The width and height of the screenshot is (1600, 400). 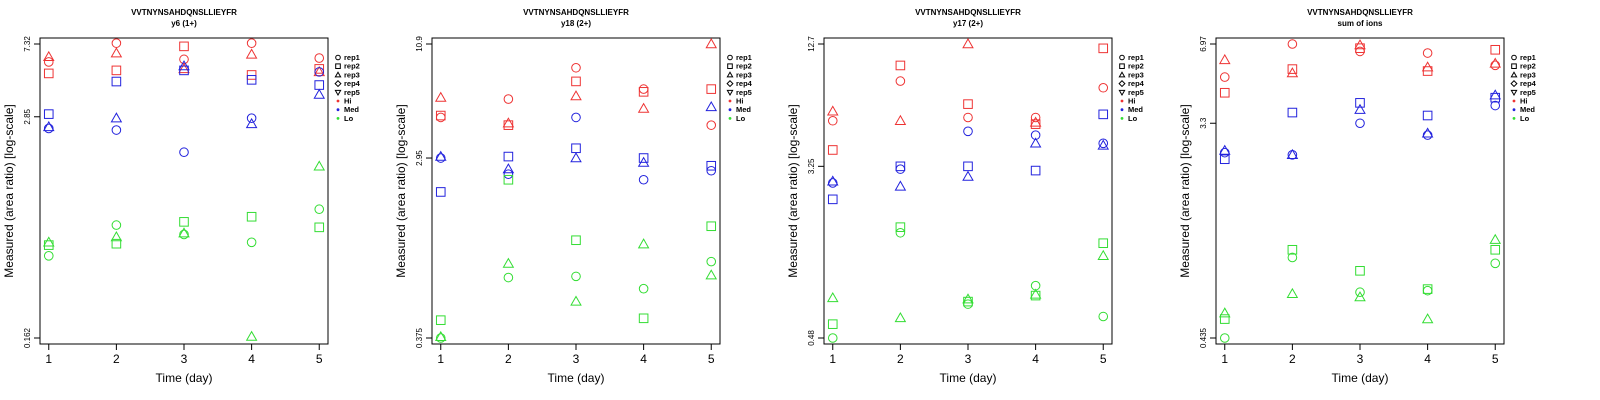 I want to click on legend-label: rep4, so click(x=352, y=83).